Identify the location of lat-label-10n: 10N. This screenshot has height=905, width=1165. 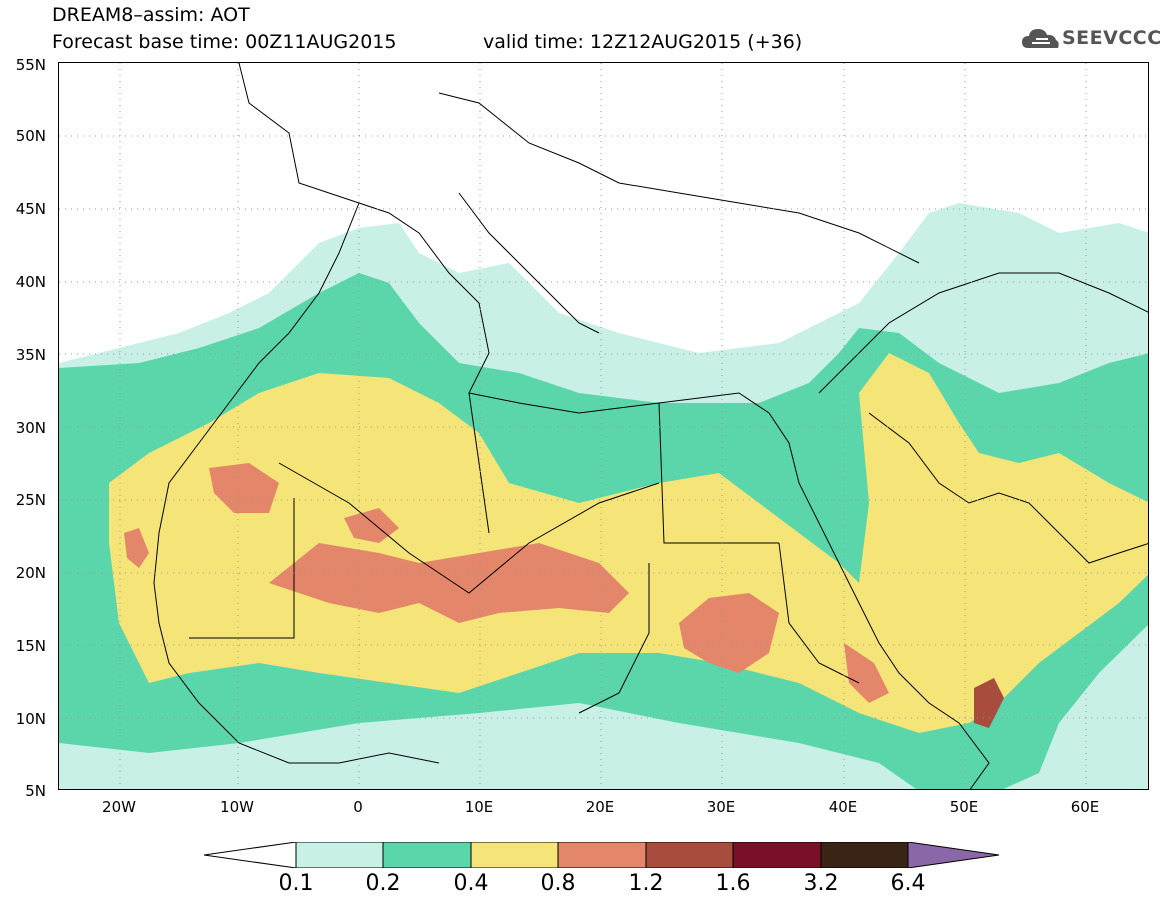
(30, 719).